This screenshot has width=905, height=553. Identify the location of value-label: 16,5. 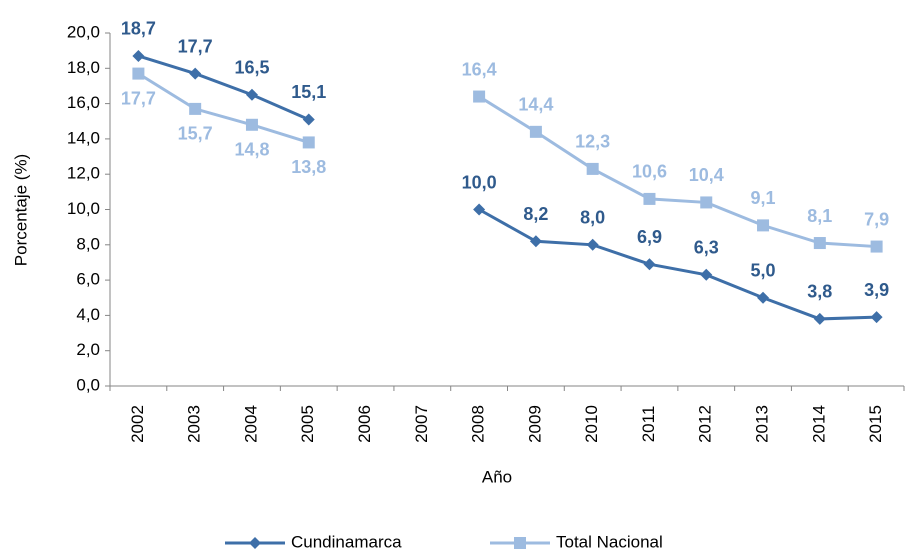
(251, 68).